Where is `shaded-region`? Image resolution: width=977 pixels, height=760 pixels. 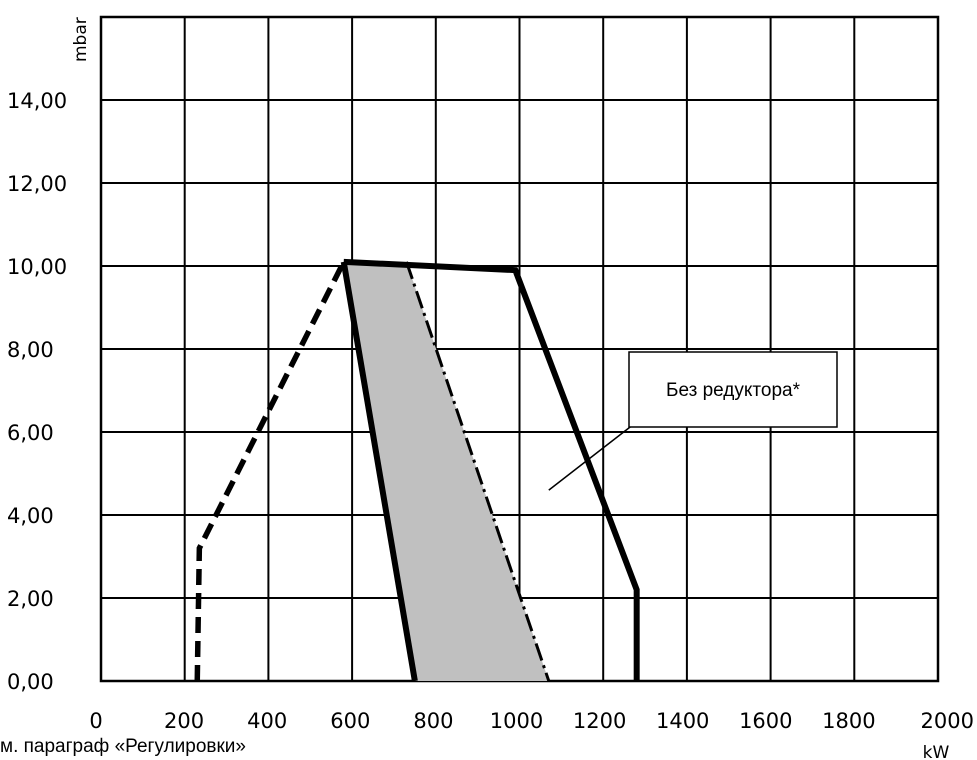
shaded-region is located at coordinates (446, 471).